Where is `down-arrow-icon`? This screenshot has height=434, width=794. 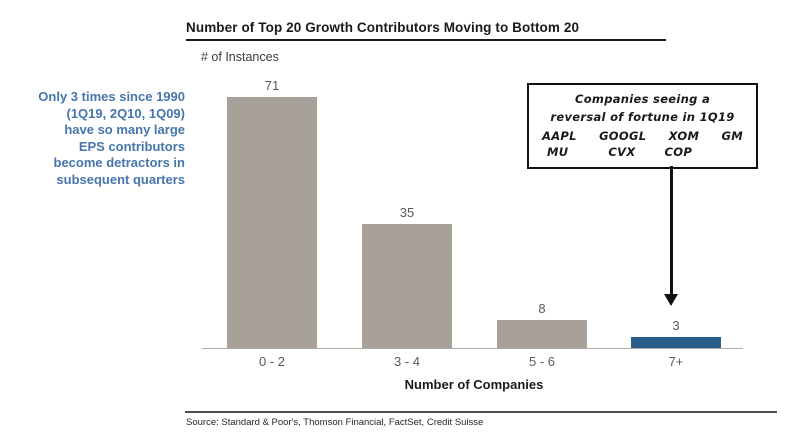 down-arrow-icon is located at coordinates (671, 300).